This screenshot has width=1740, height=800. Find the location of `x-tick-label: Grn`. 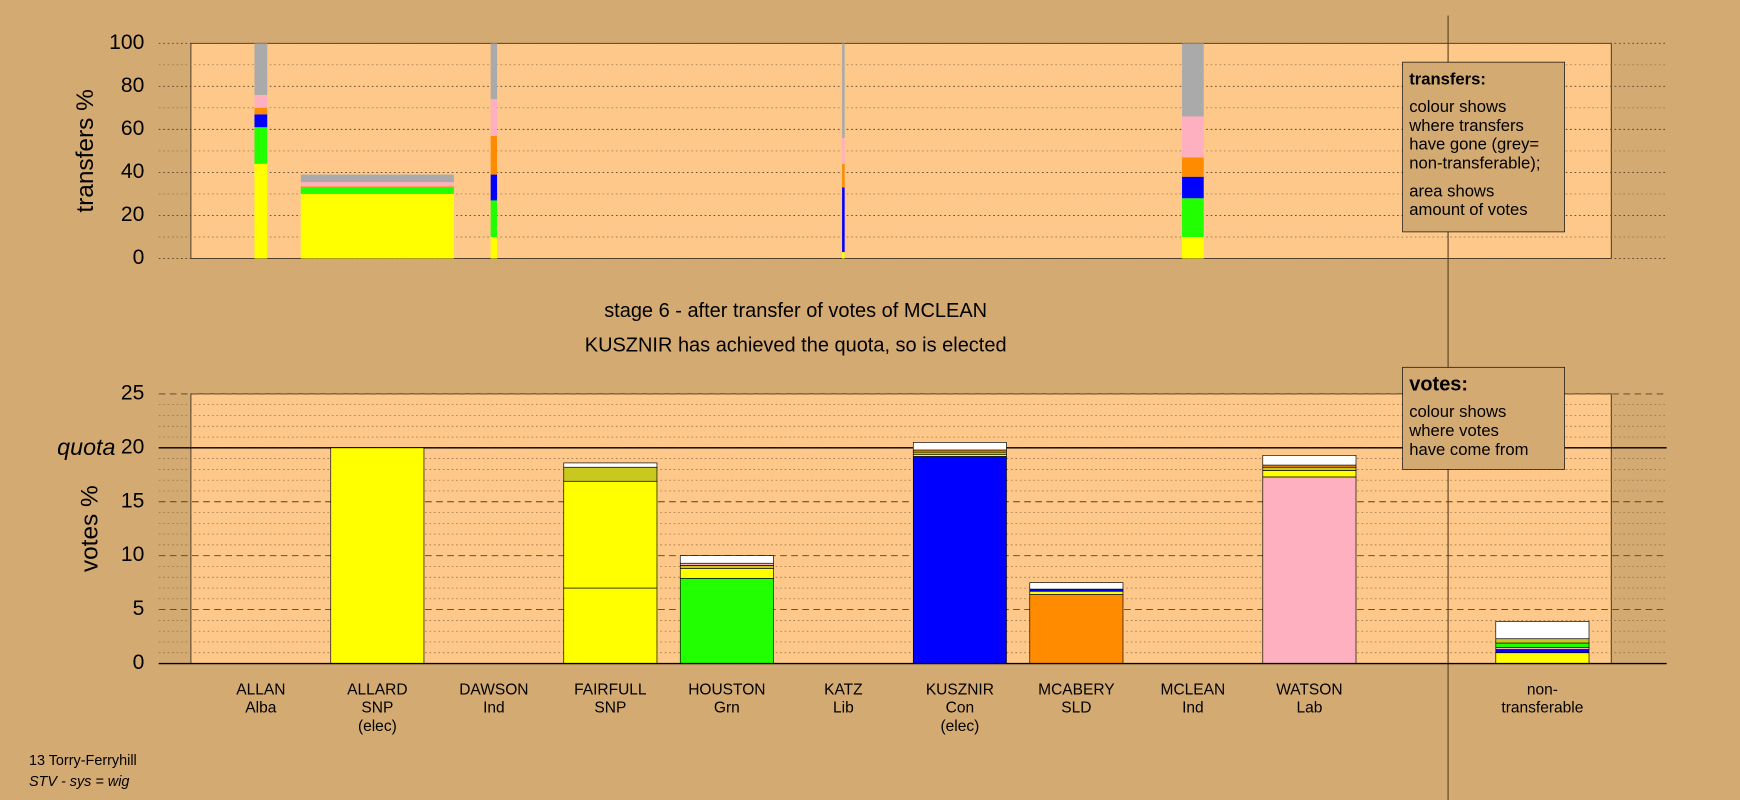

x-tick-label: Grn is located at coordinates (727, 708).